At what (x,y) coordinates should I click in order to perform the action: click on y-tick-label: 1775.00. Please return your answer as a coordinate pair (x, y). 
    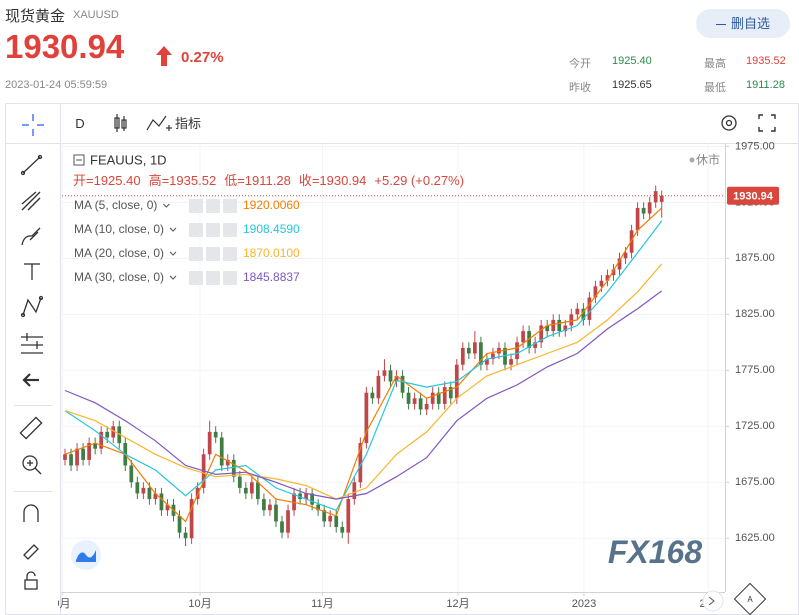
    Looking at the image, I should click on (755, 370).